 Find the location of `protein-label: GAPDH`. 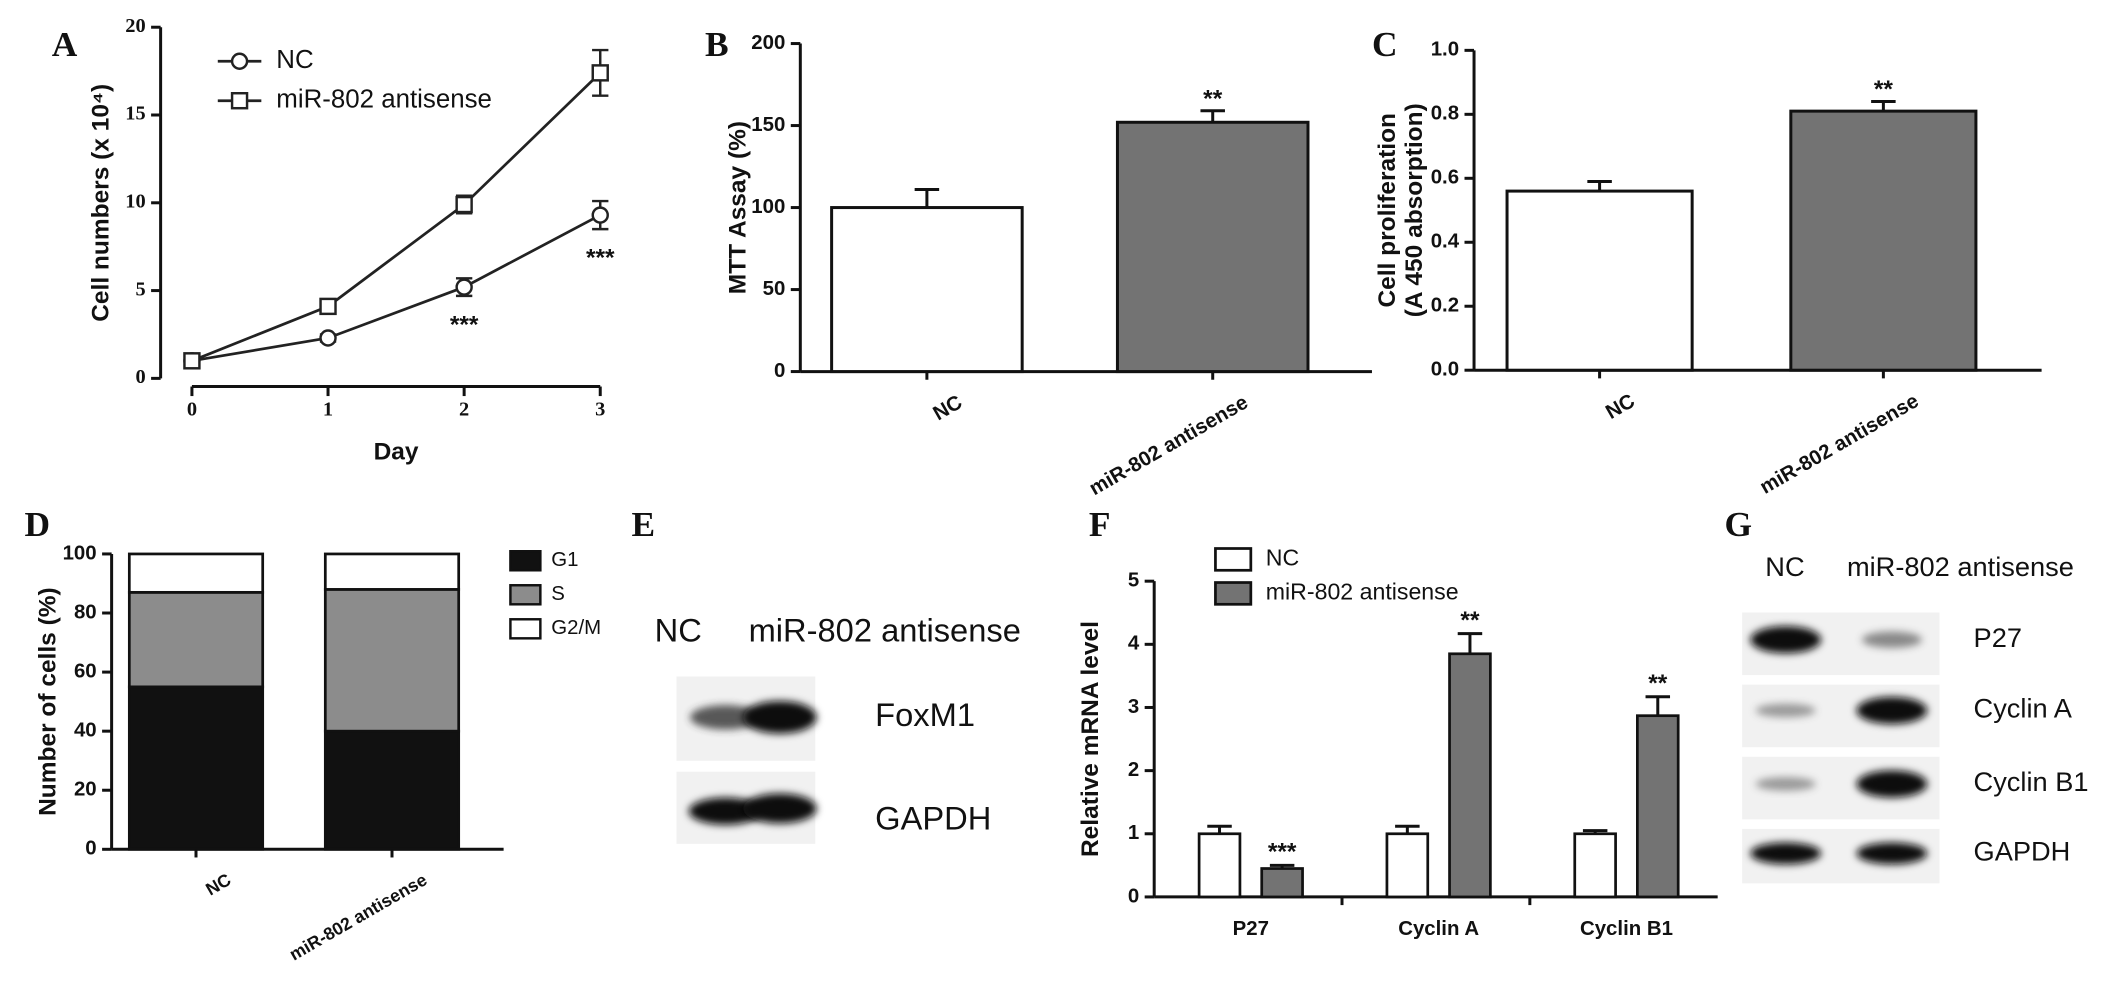

protein-label: GAPDH is located at coordinates (933, 817).